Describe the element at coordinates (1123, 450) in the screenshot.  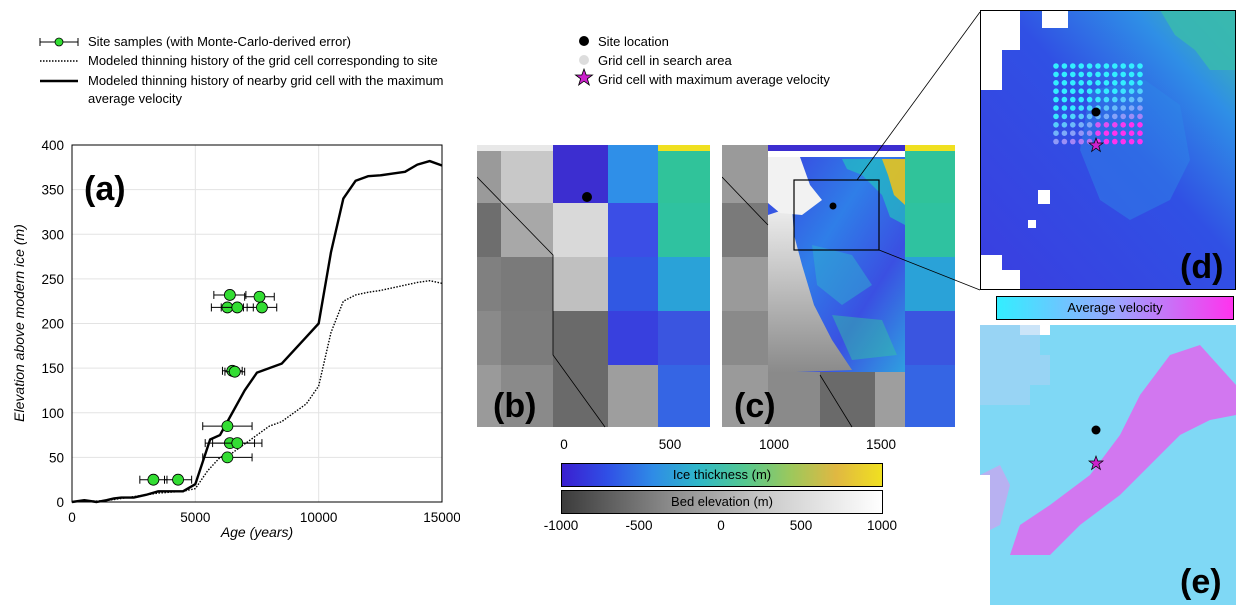
I see `panel-e-fast-flow` at that location.